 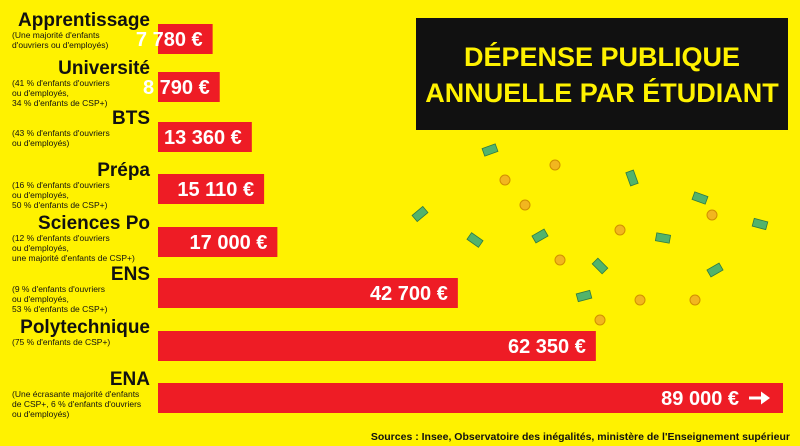 What do you see at coordinates (61, 185) in the screenshot?
I see `category-note: (16 % d'enfants d'ouvriers` at bounding box center [61, 185].